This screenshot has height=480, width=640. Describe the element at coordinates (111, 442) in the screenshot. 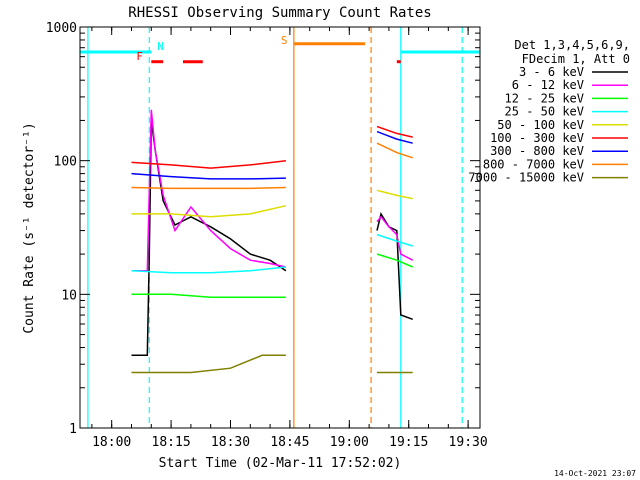

I see `x-tick-label: 18:00` at that location.